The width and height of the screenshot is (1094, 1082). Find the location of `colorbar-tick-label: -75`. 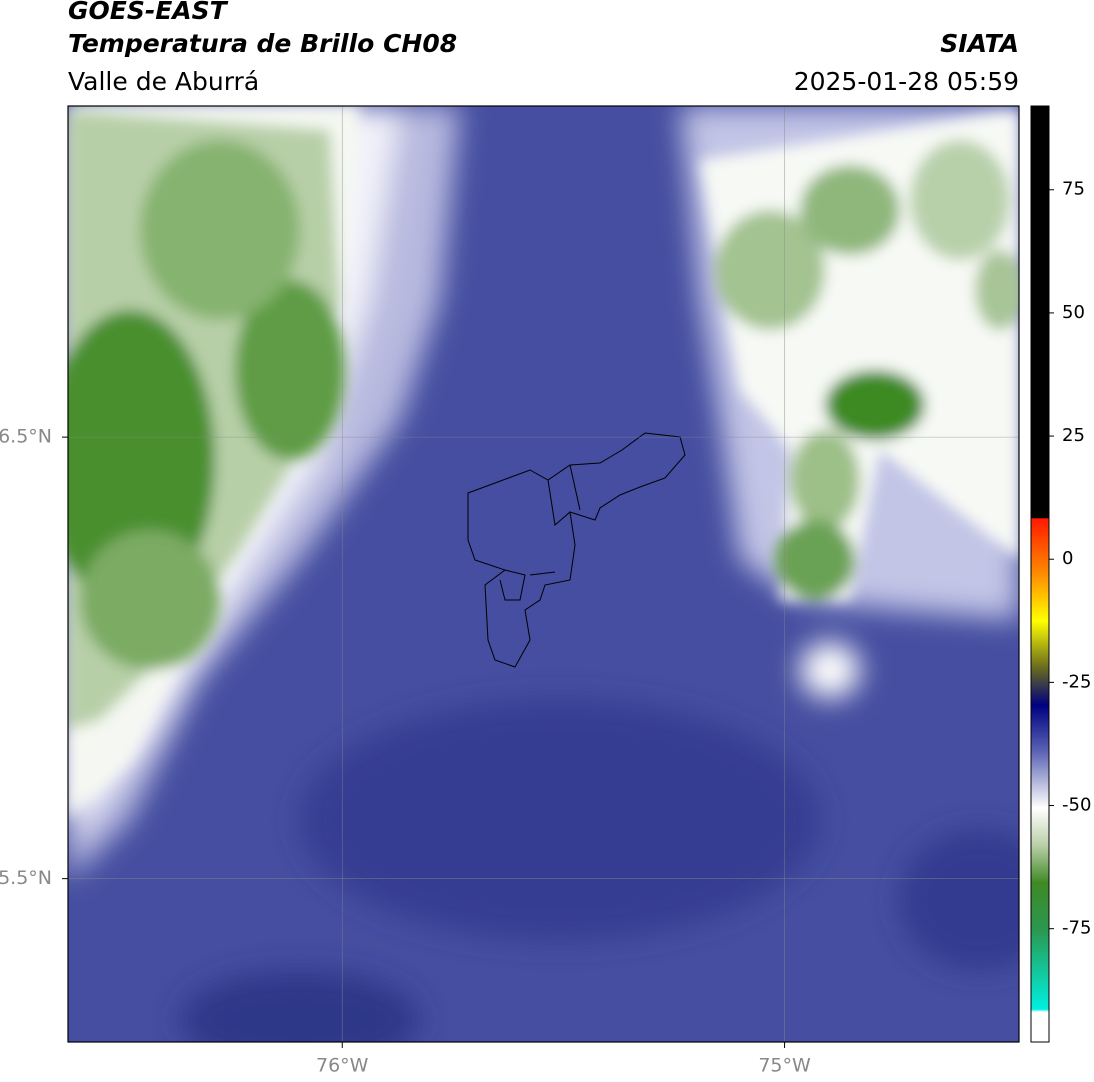

colorbar-tick-label: -75 is located at coordinates (1076, 928).